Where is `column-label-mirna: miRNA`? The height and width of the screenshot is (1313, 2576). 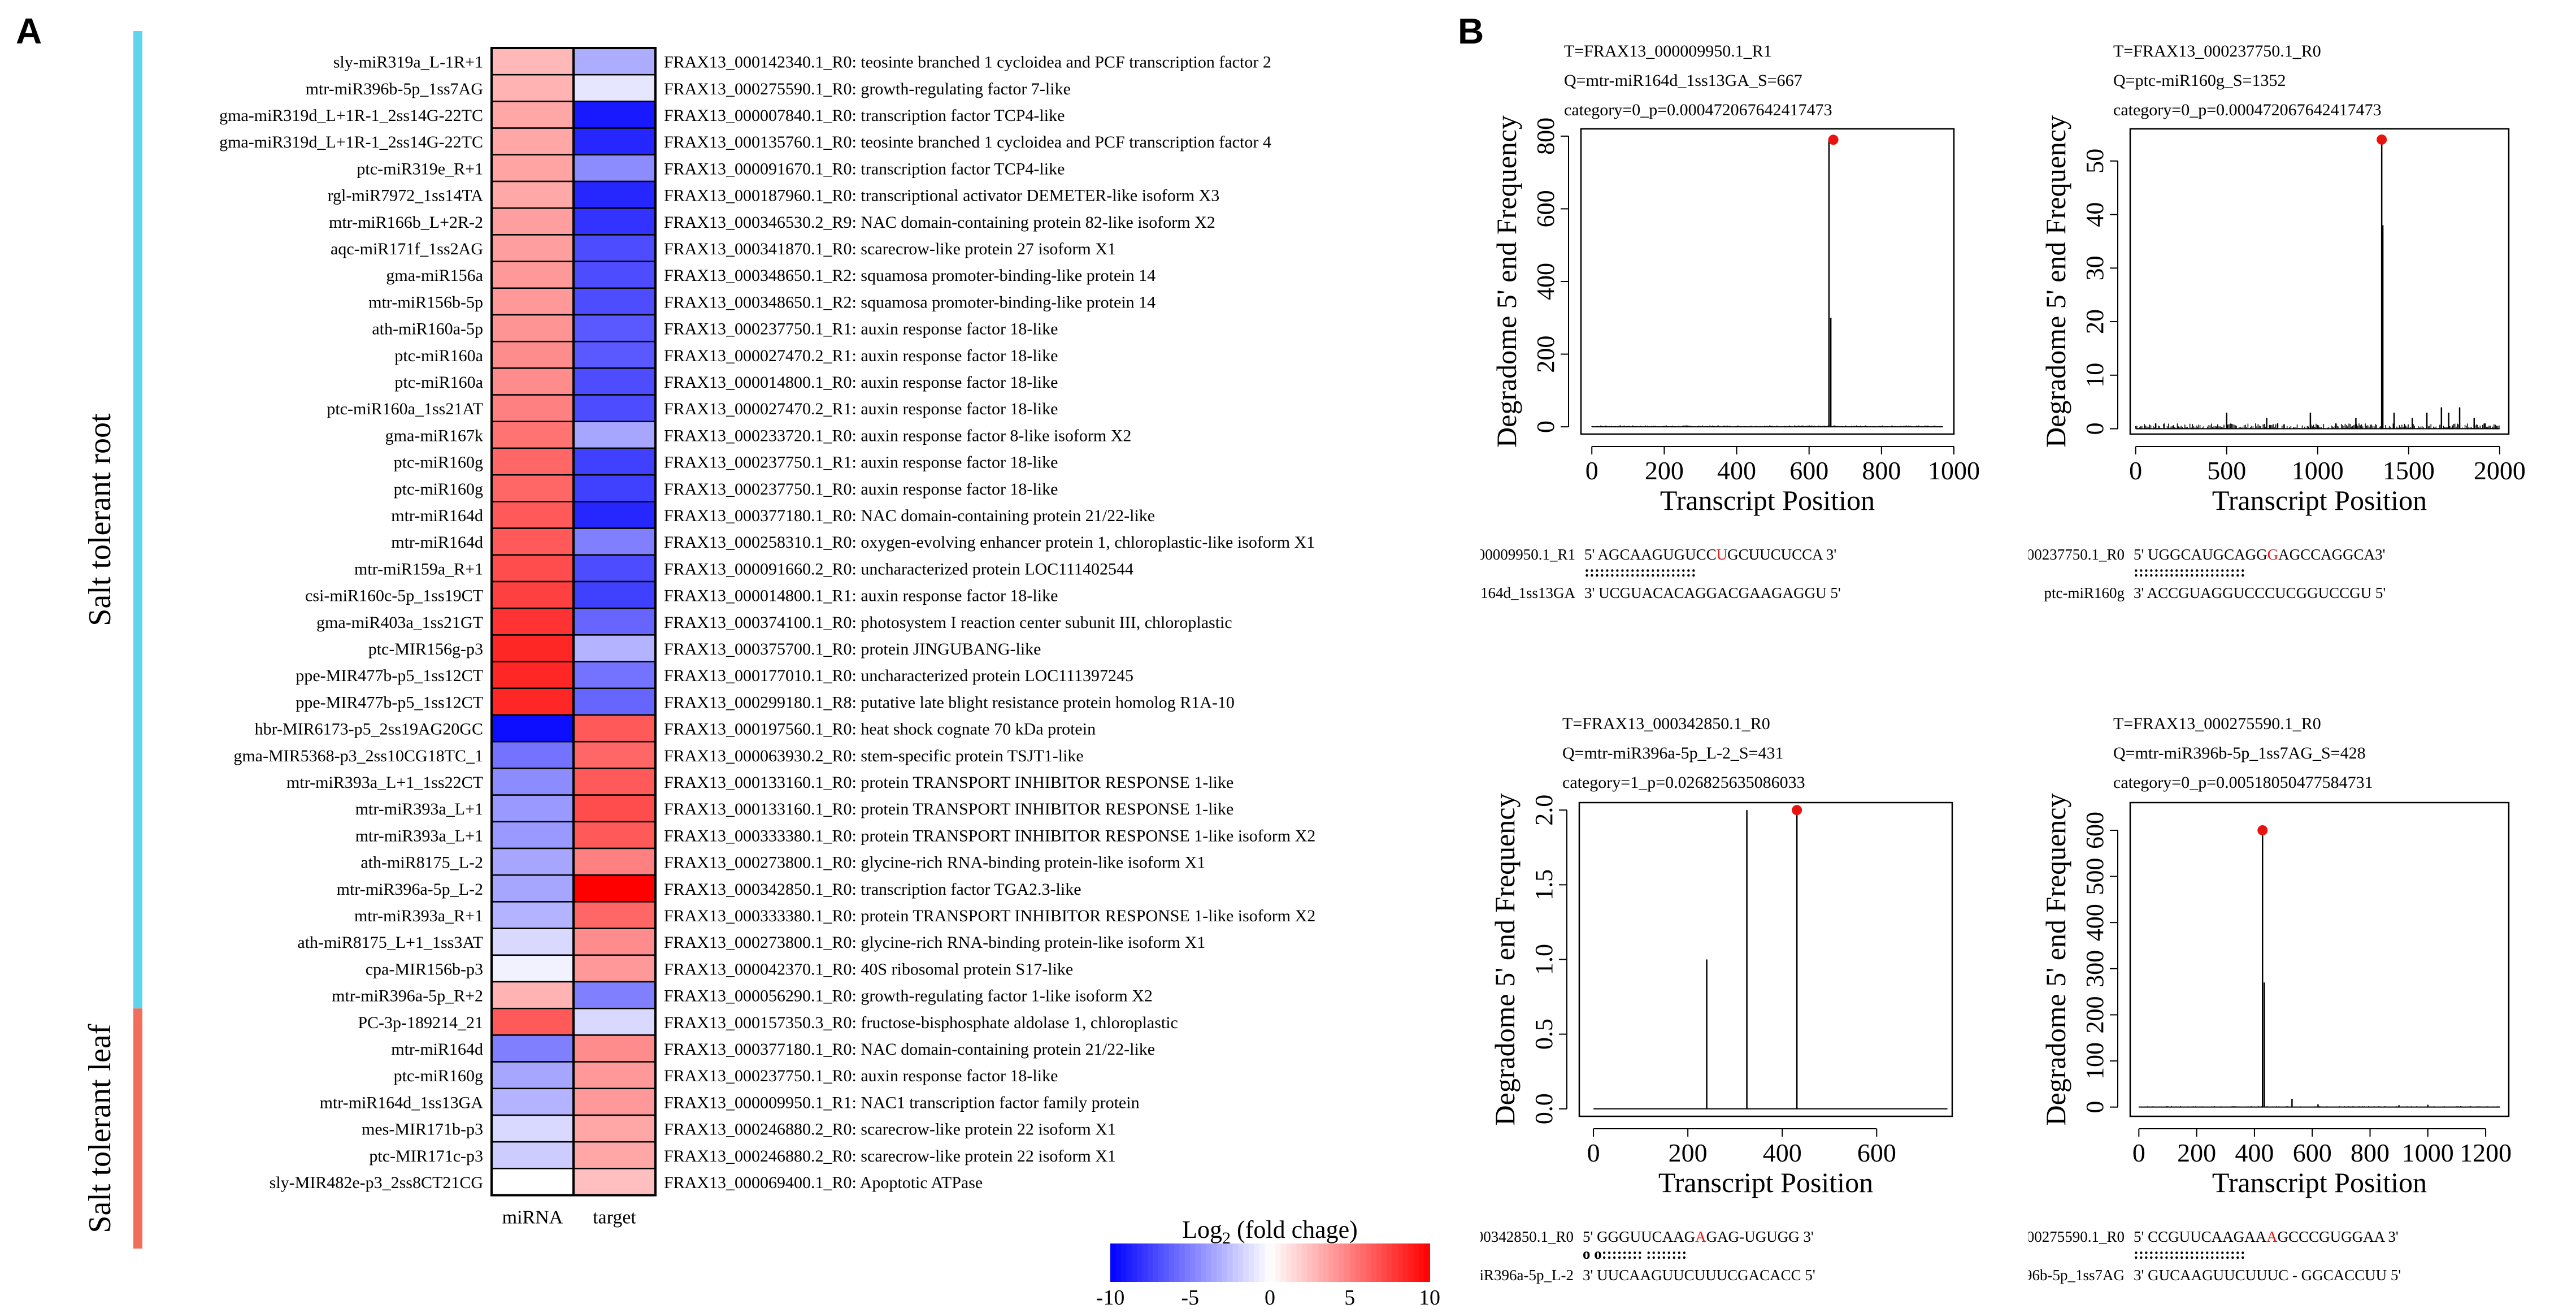
column-label-mirna: miRNA is located at coordinates (532, 1217).